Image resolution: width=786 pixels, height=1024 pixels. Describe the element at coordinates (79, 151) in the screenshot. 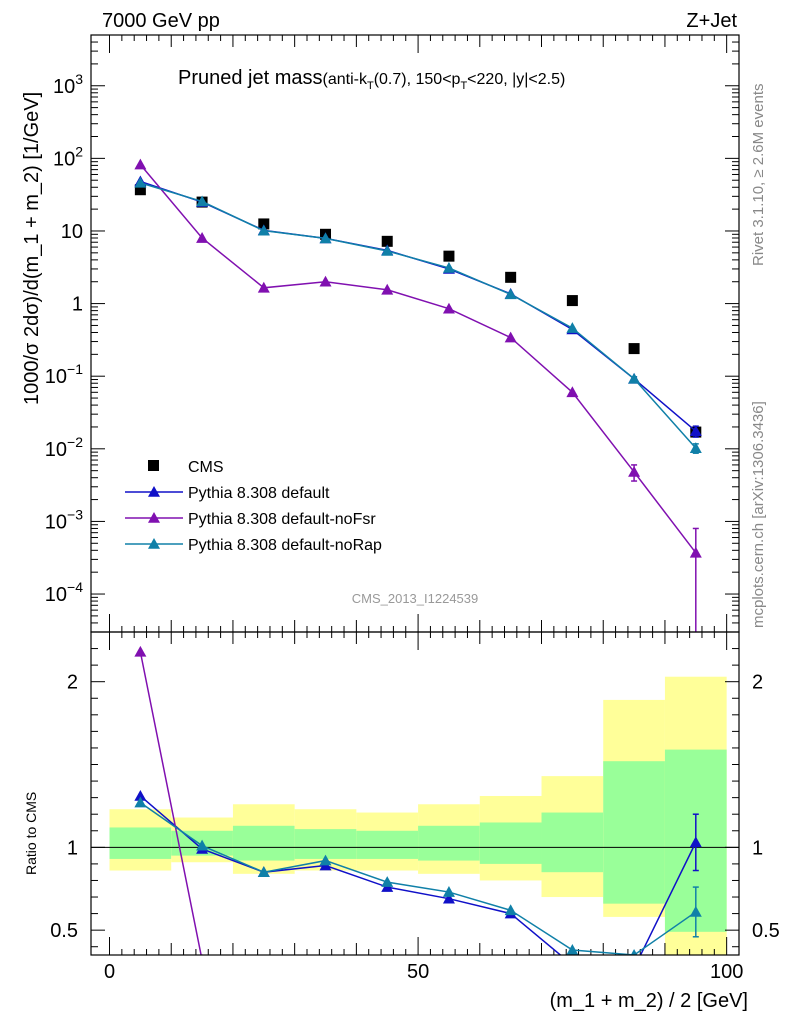

I see `y-tick-label-exp: 2` at that location.